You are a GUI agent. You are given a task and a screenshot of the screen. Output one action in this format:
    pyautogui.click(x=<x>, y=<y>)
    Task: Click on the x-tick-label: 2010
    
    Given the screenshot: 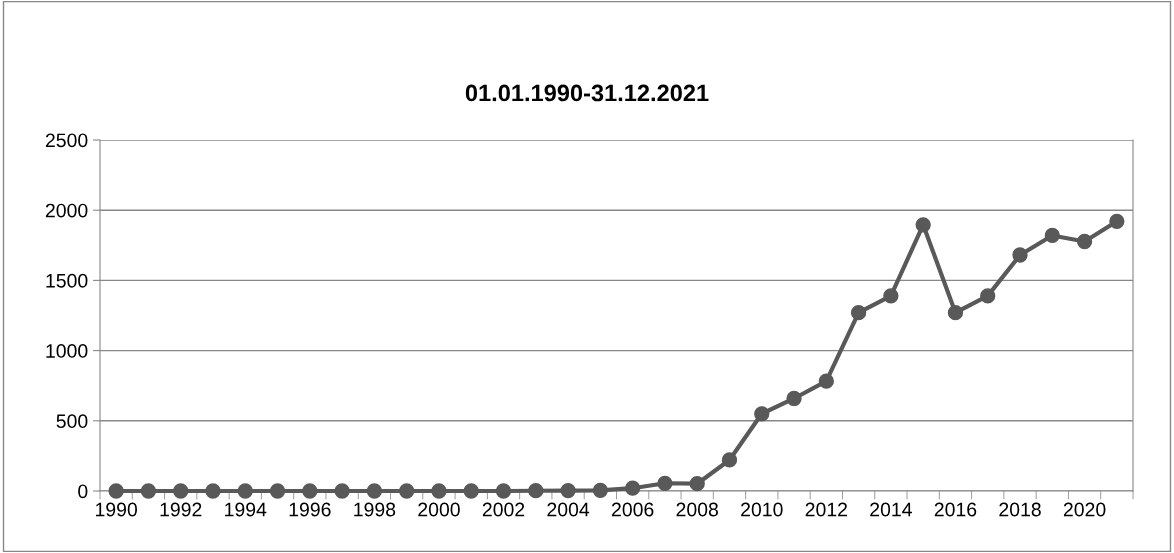 What is the action you would take?
    pyautogui.click(x=762, y=509)
    